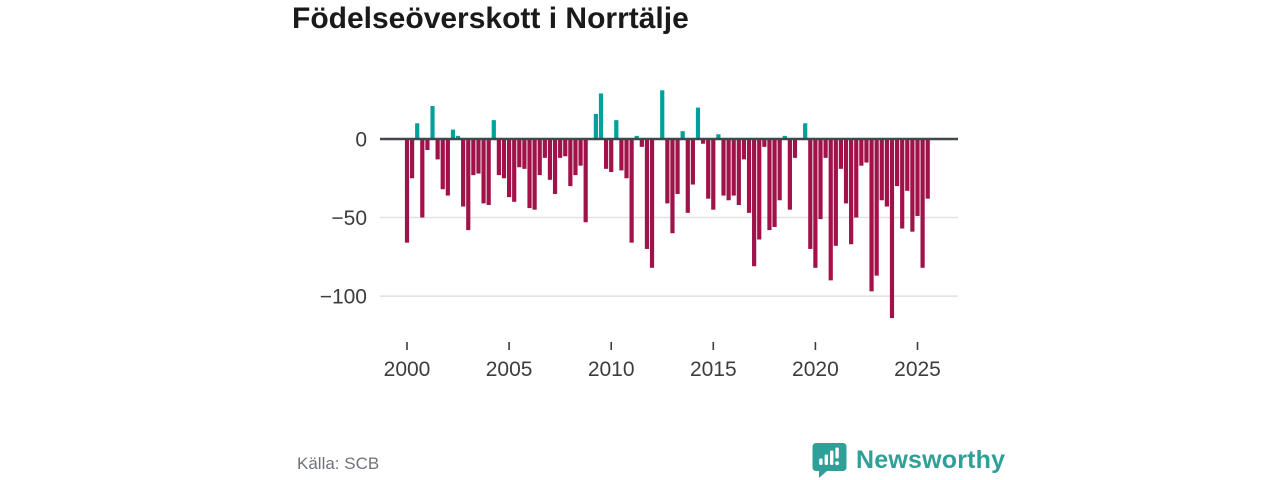 The image size is (1280, 480). What do you see at coordinates (647, 194) in the screenshot?
I see `bar-quarter-2011q4` at bounding box center [647, 194].